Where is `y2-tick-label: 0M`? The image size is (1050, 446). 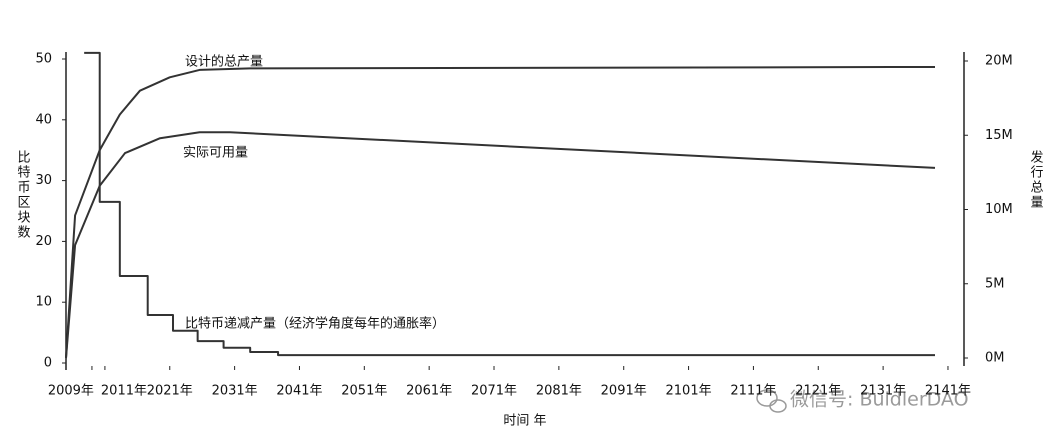 y2-tick-label: 0M is located at coordinates (995, 358).